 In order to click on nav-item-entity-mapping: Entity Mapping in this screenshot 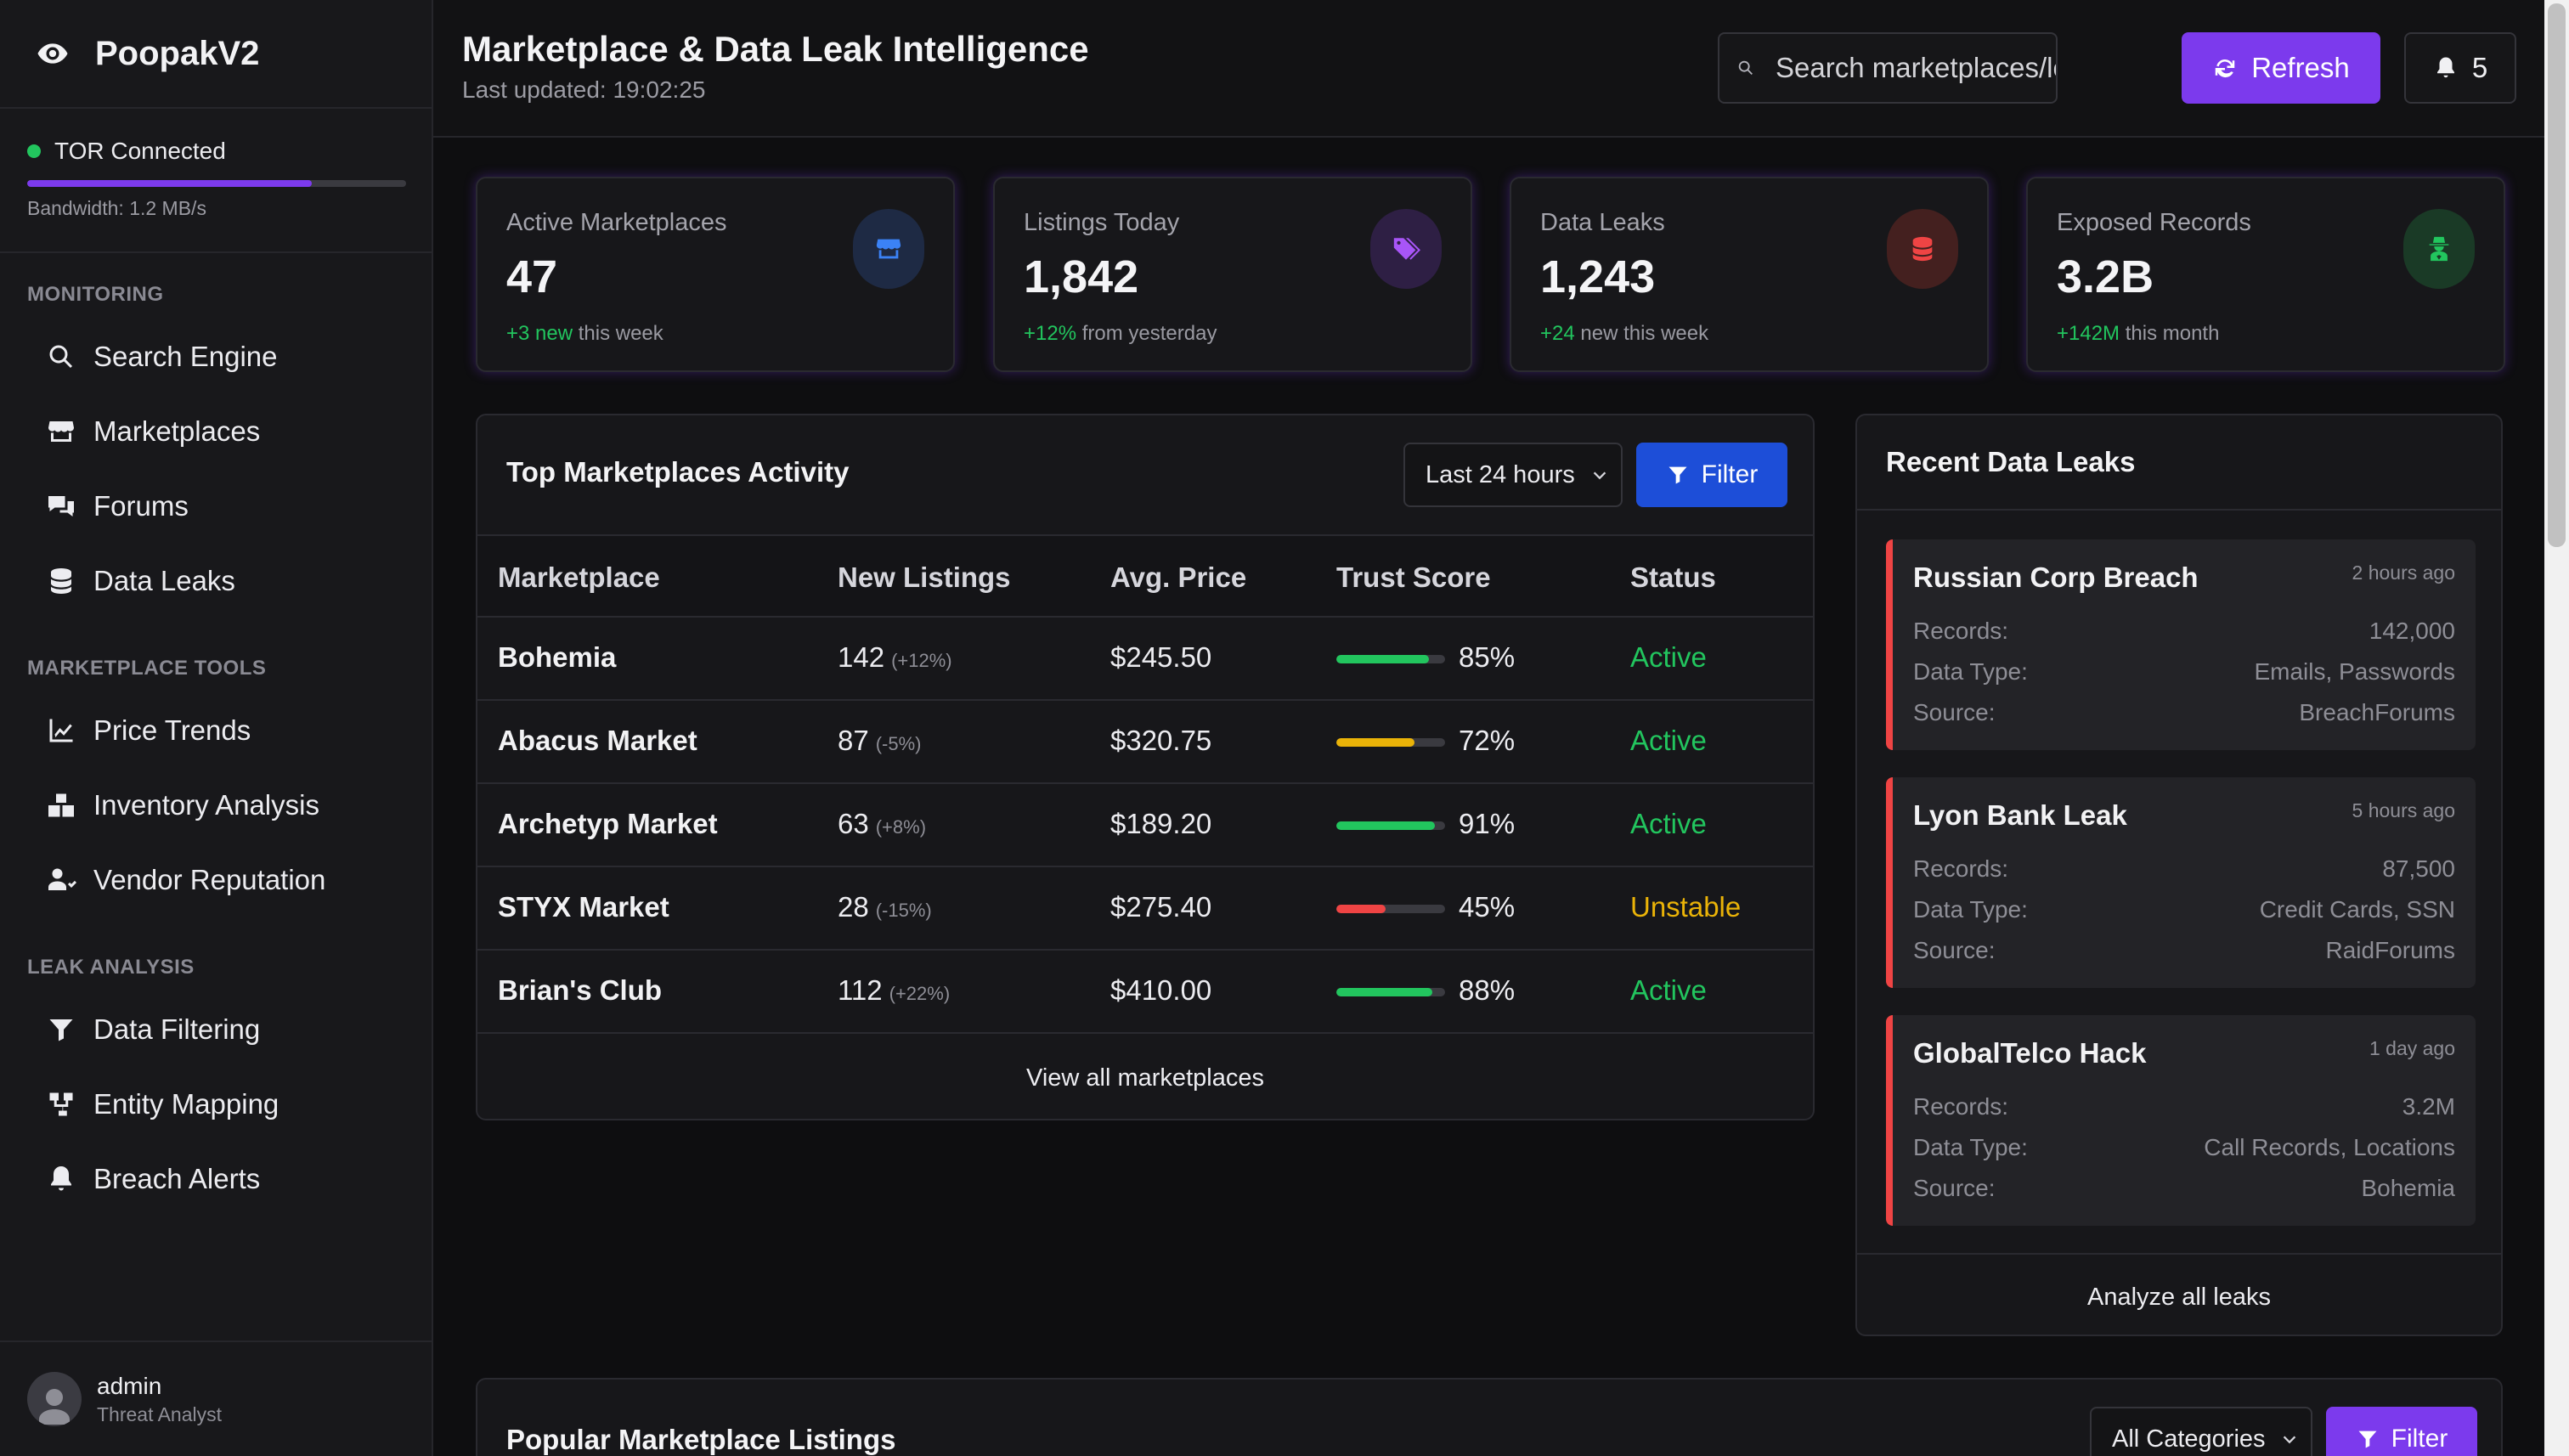, I will do `click(162, 1105)`.